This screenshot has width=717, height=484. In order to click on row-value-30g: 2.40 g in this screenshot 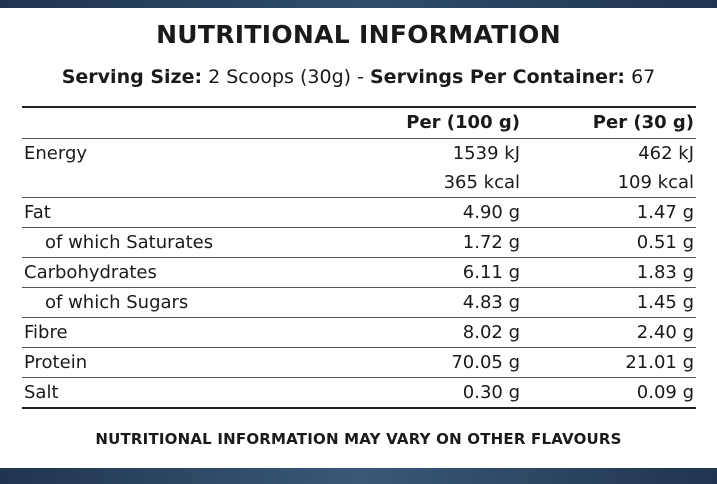, I will do `click(665, 332)`.